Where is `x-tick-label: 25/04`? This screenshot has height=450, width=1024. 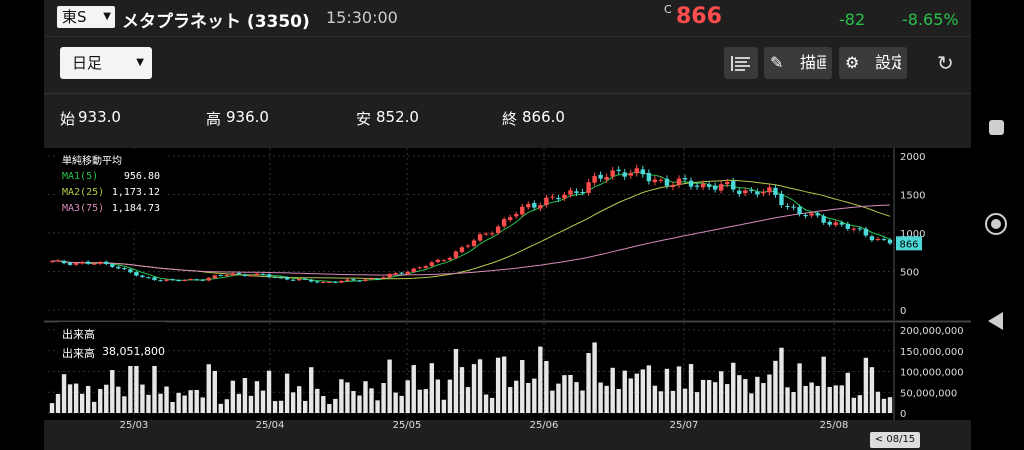
x-tick-label: 25/04 is located at coordinates (270, 425).